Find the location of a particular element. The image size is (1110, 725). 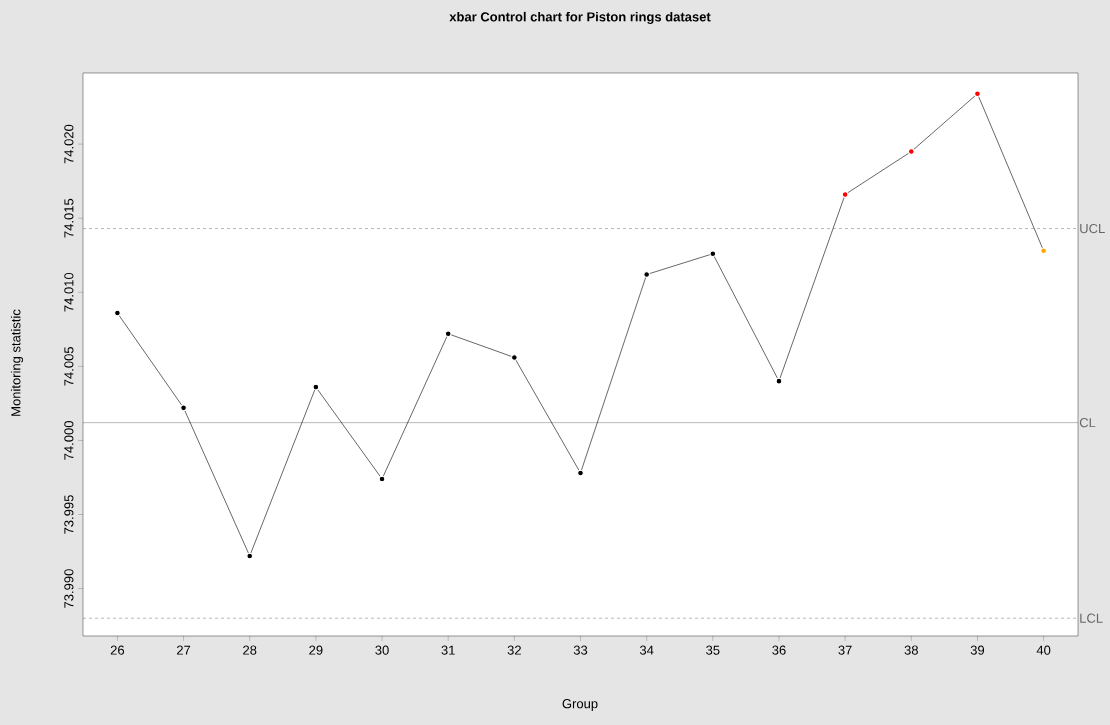

x-tick-label: 38 is located at coordinates (911, 650).